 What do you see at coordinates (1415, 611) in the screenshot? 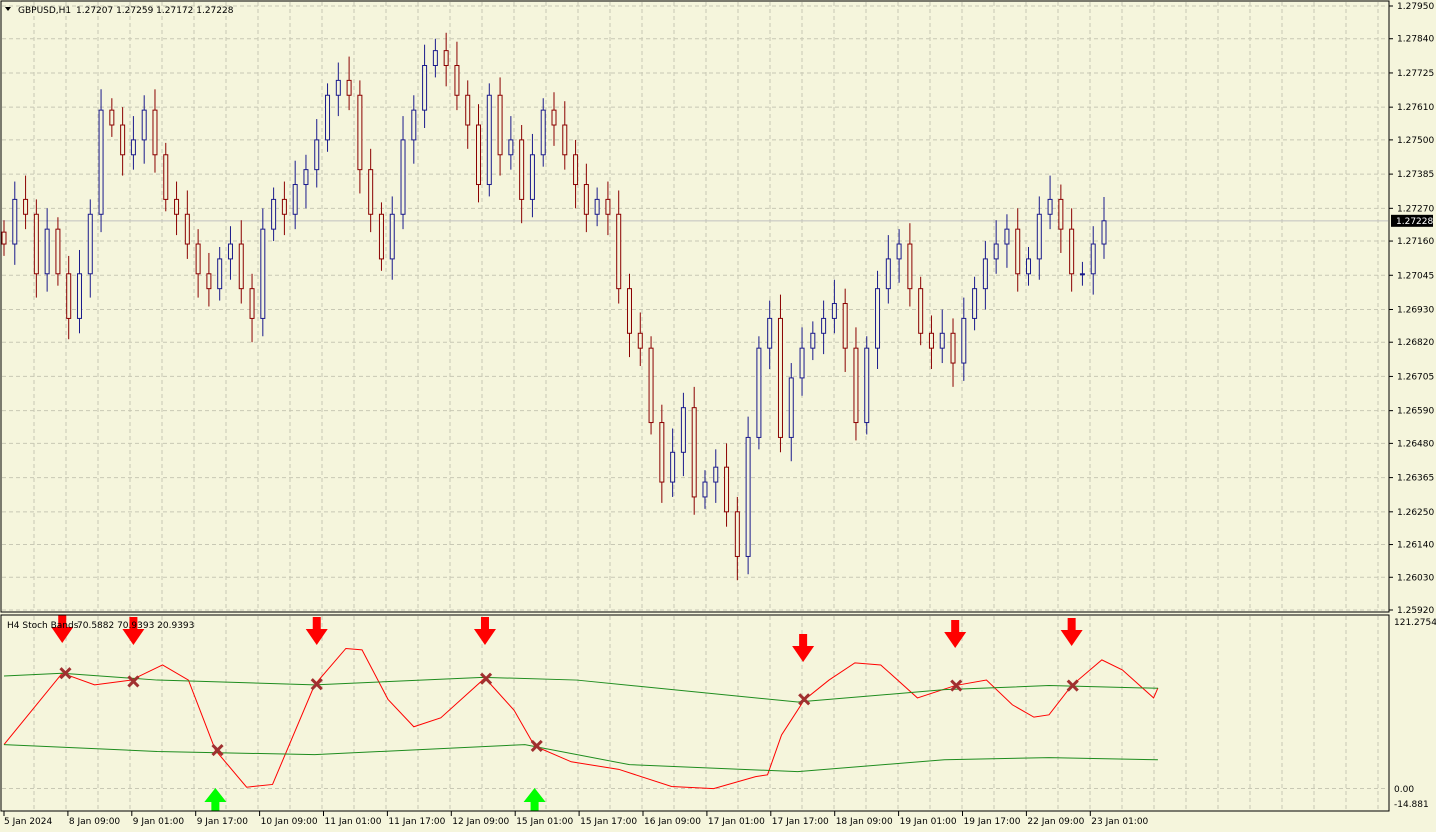
I see `price-label: 1.25920` at bounding box center [1415, 611].